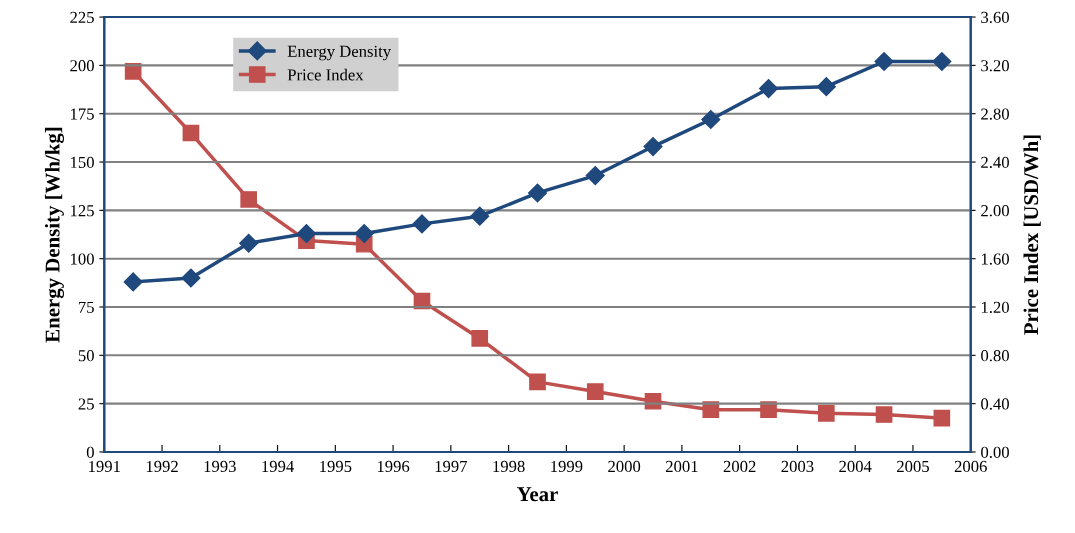 Image resolution: width=1075 pixels, height=533 pixels. Describe the element at coordinates (325, 74) in the screenshot. I see `legend-label: Price Index` at that location.